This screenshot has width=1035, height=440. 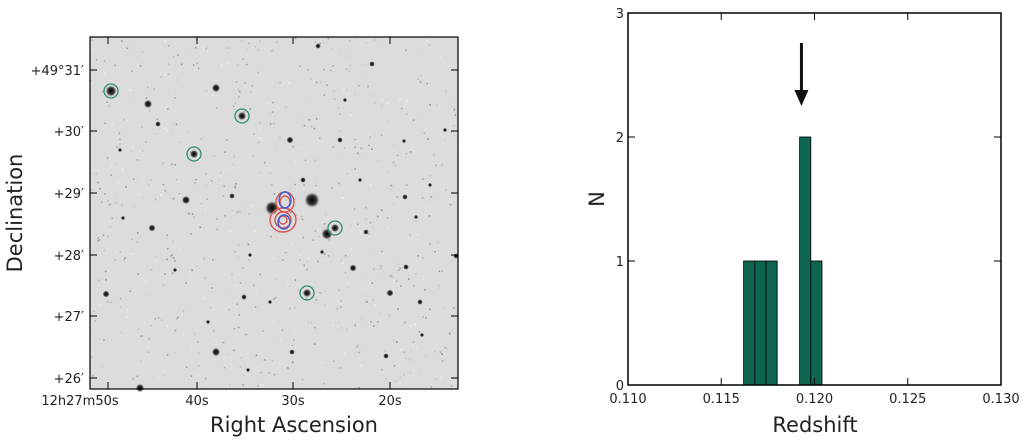 I want to click on histogram-bar, so click(x=771, y=323).